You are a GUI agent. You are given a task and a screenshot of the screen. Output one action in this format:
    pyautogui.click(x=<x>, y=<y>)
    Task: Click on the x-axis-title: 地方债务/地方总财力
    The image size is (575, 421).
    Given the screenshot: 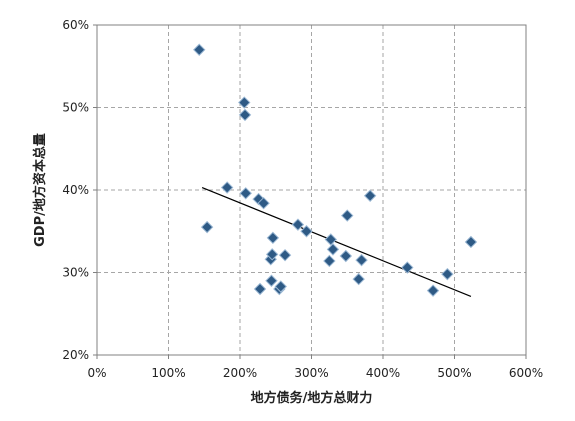 What is the action you would take?
    pyautogui.click(x=312, y=398)
    